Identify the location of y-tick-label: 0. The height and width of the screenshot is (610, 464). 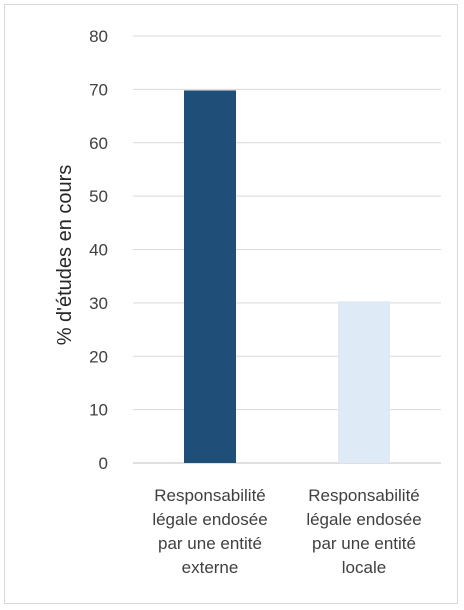
(103, 463).